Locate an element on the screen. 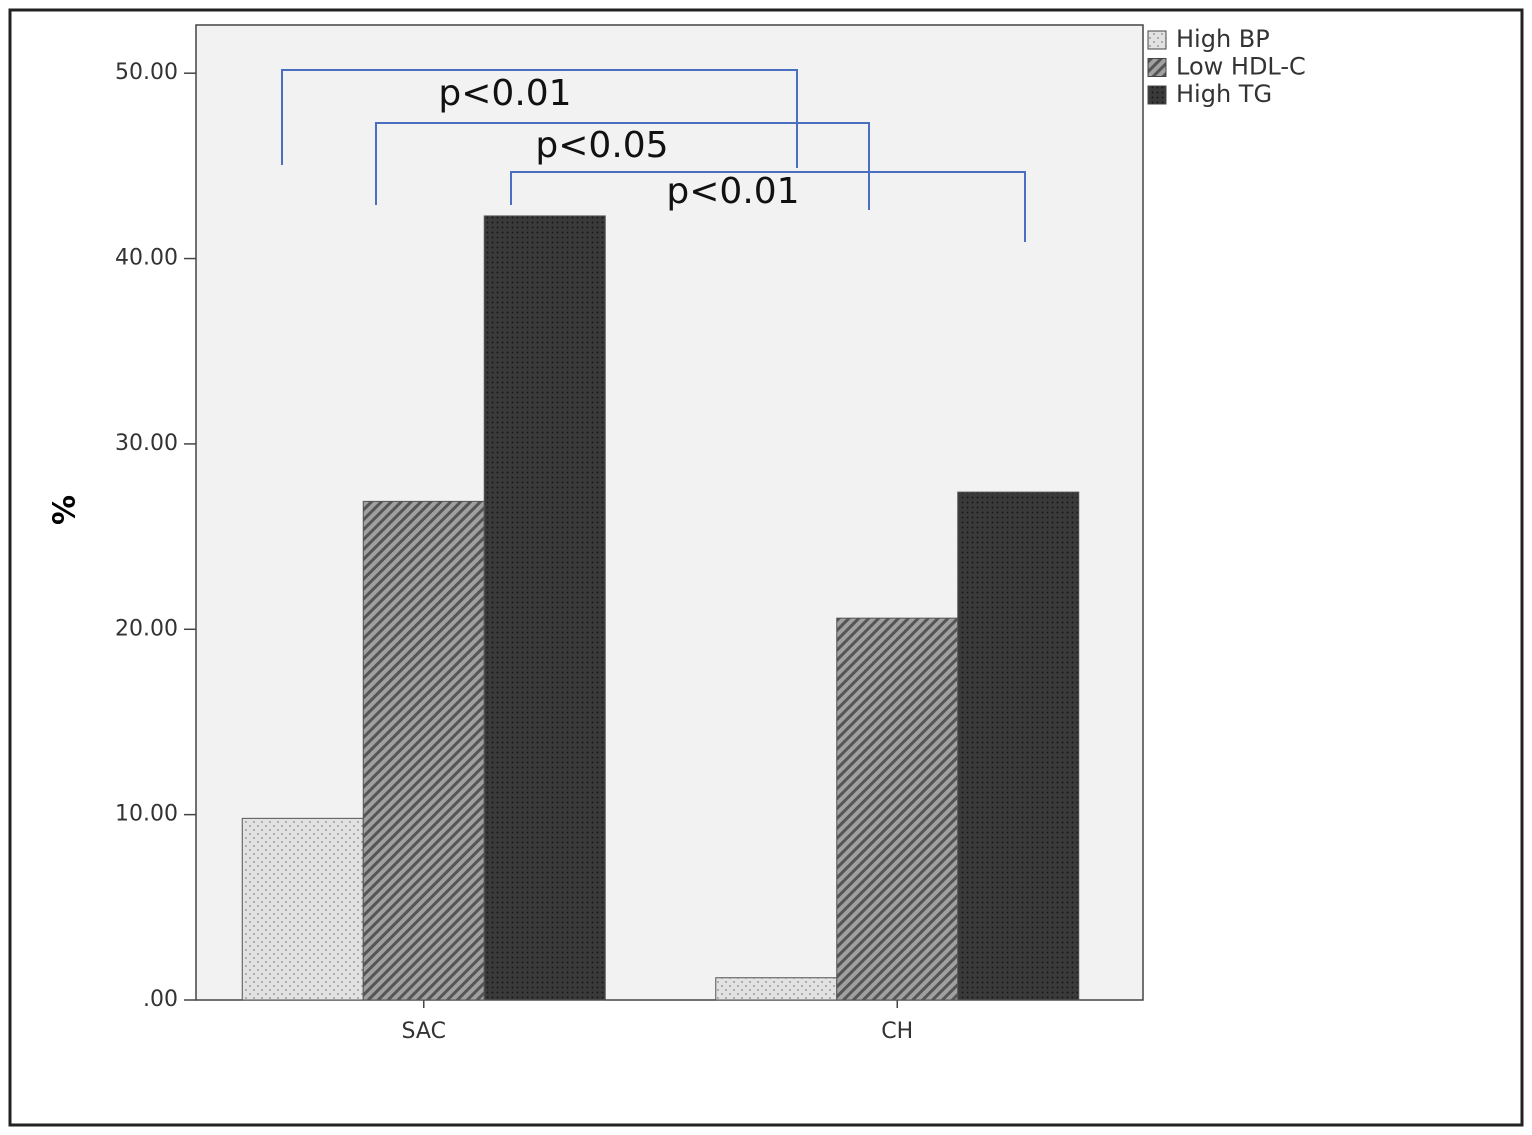 Image resolution: width=1532 pixels, height=1135 pixels. y-tick-label: 50.00 is located at coordinates (146, 72).